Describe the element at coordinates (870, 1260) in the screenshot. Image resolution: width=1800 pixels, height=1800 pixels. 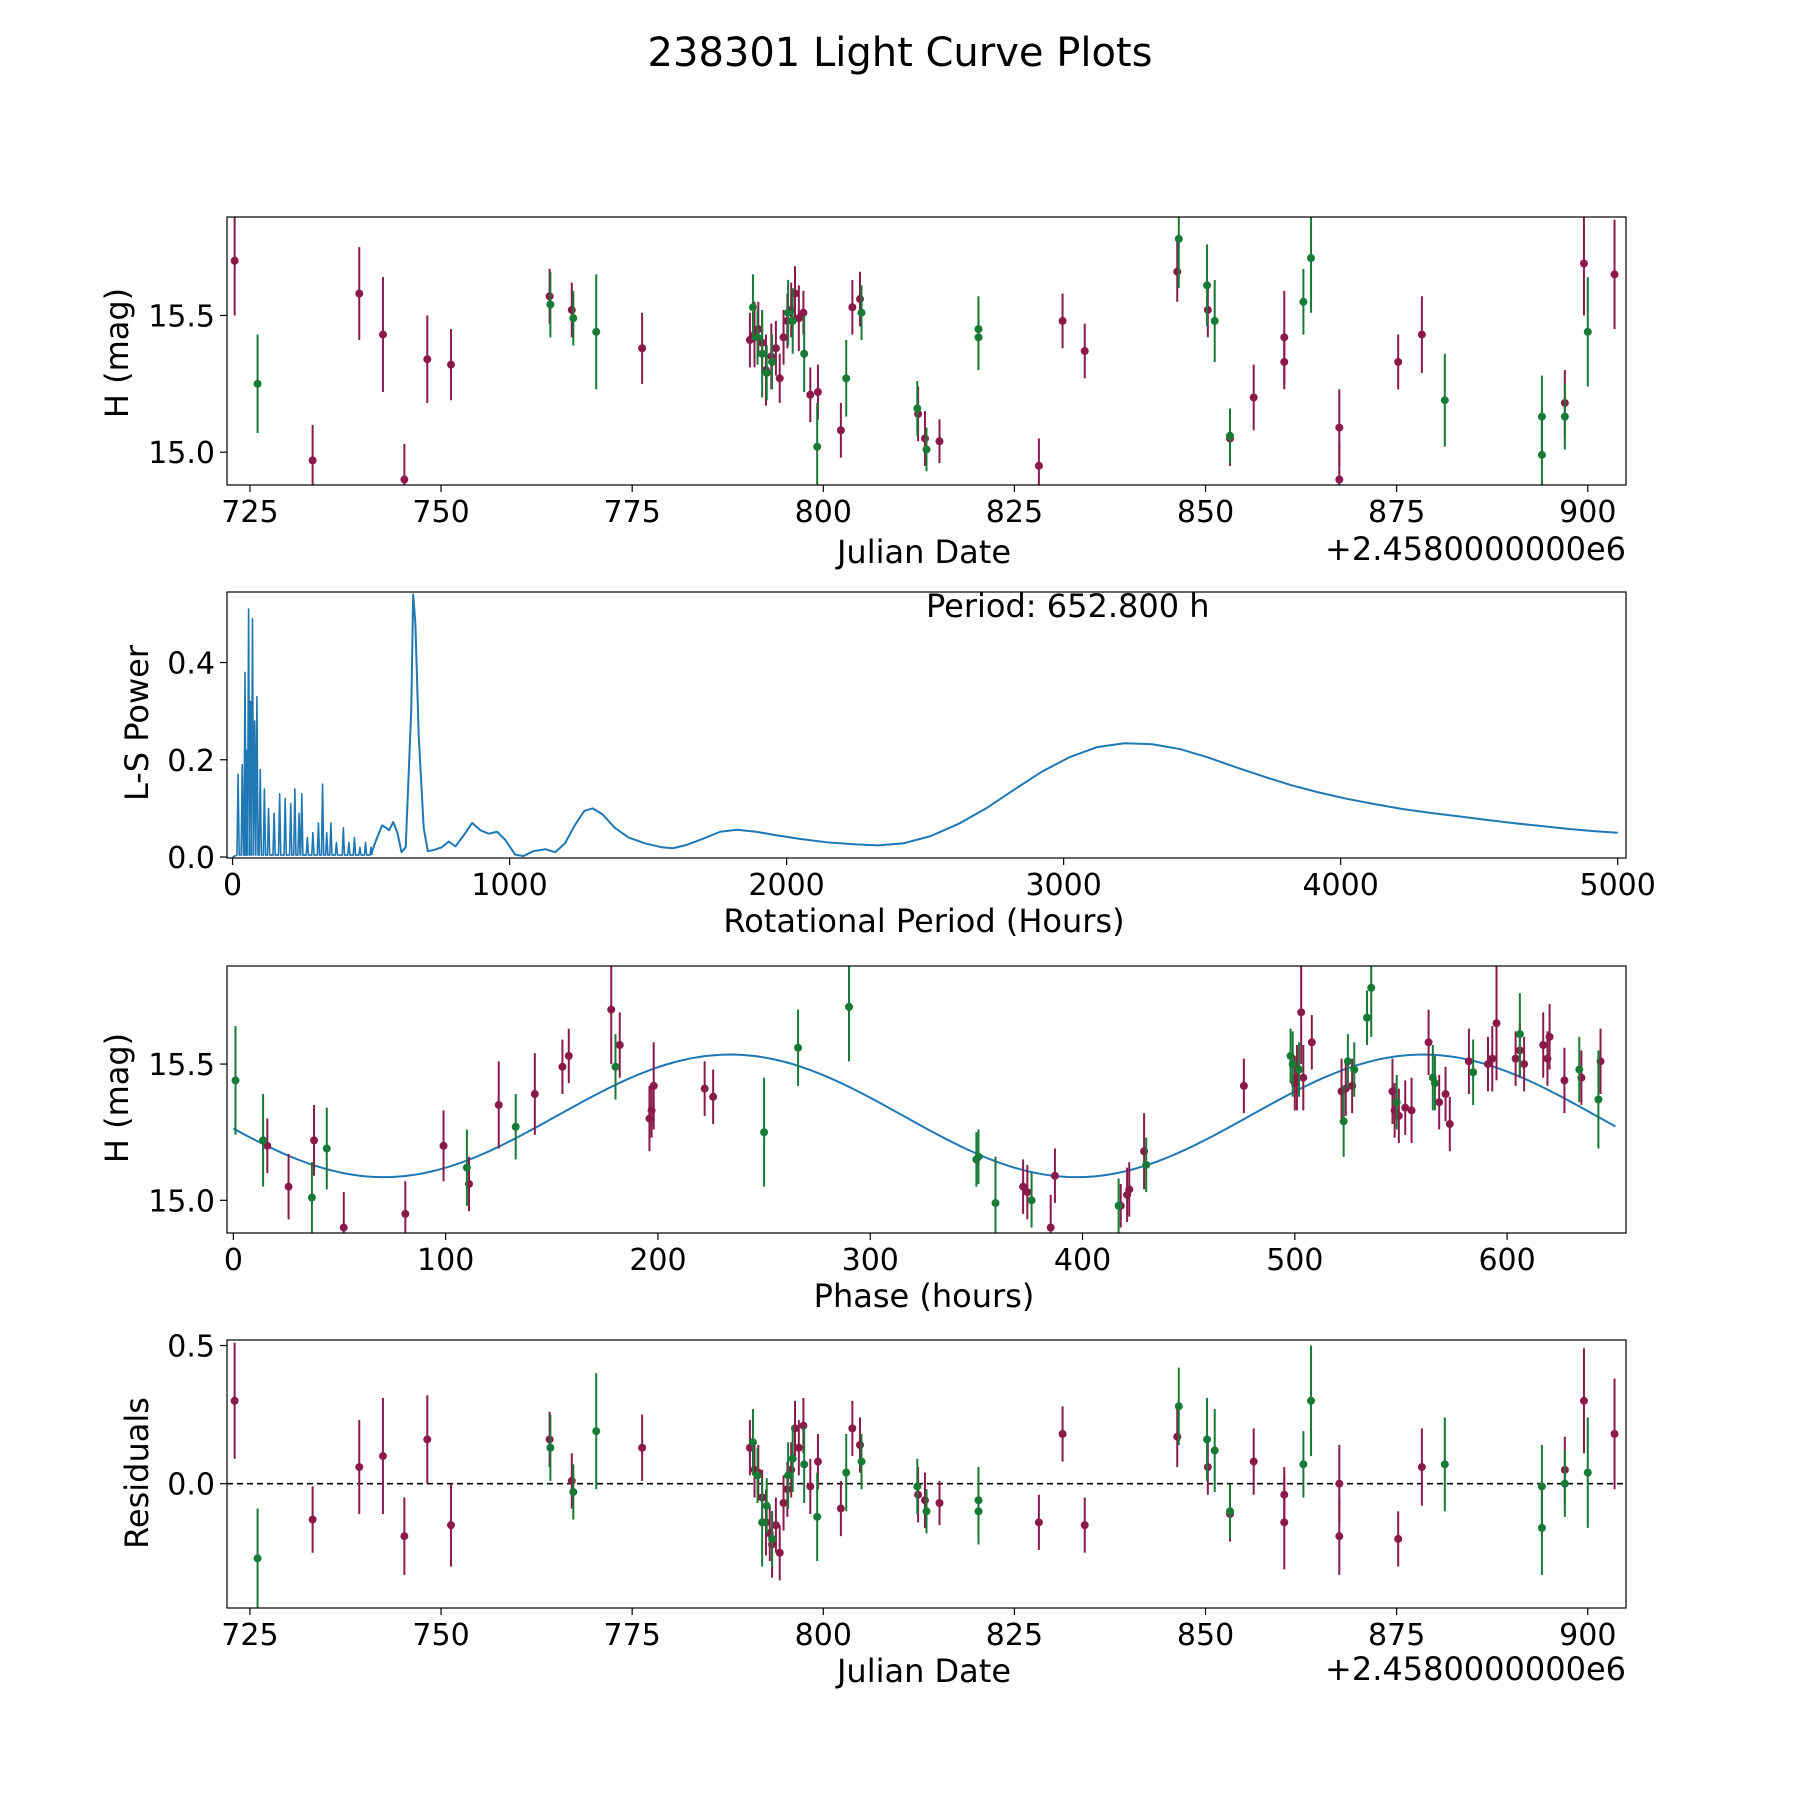
I see `phased-xtick-label: 300` at that location.